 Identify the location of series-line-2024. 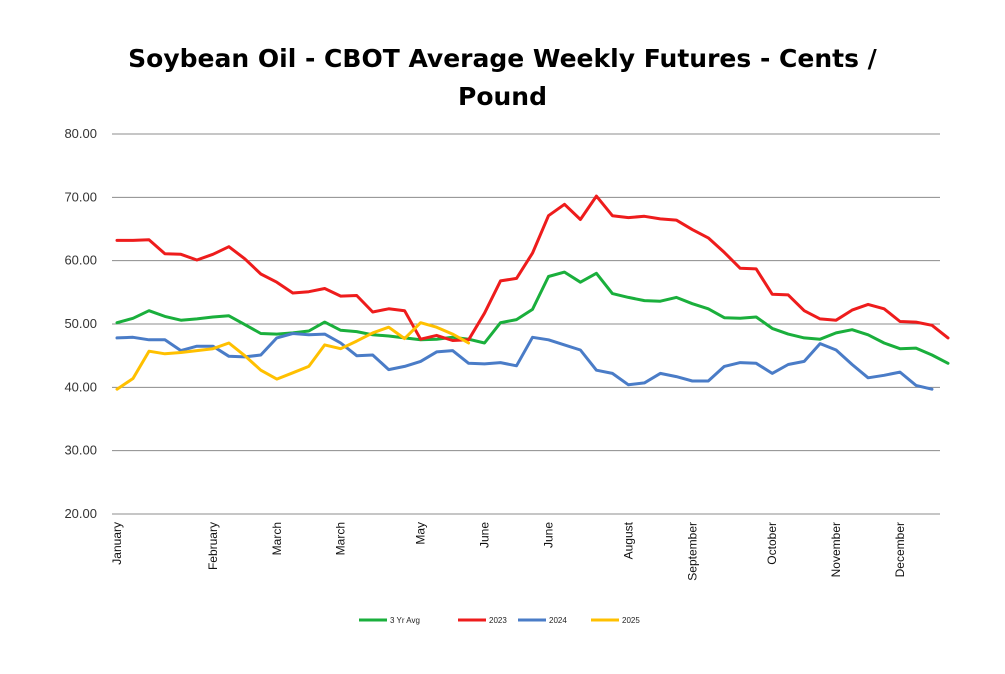
(524, 361).